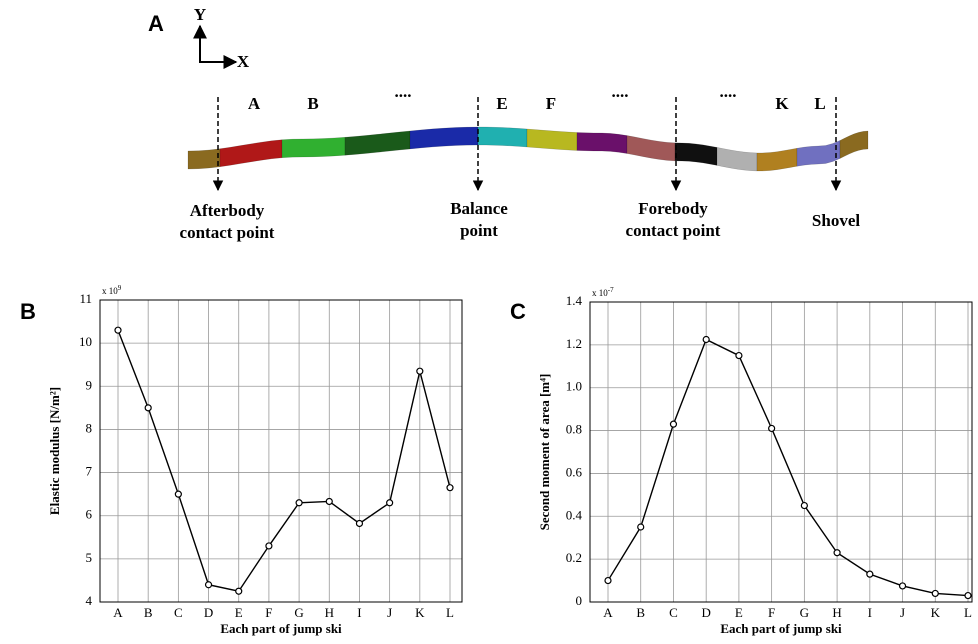  I want to click on point-label: Shovel, so click(836, 220).